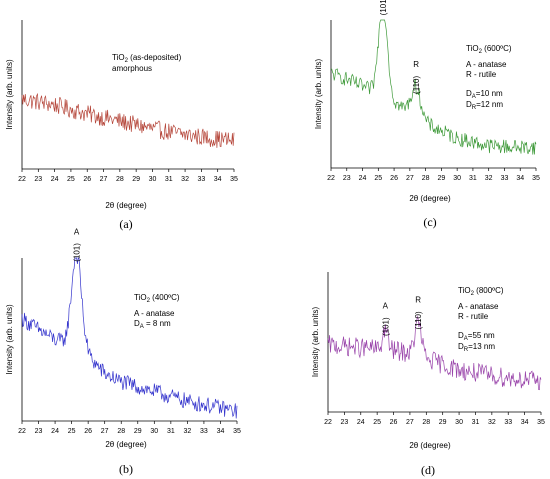  What do you see at coordinates (434, 353) in the screenshot?
I see `series-line-d` at bounding box center [434, 353].